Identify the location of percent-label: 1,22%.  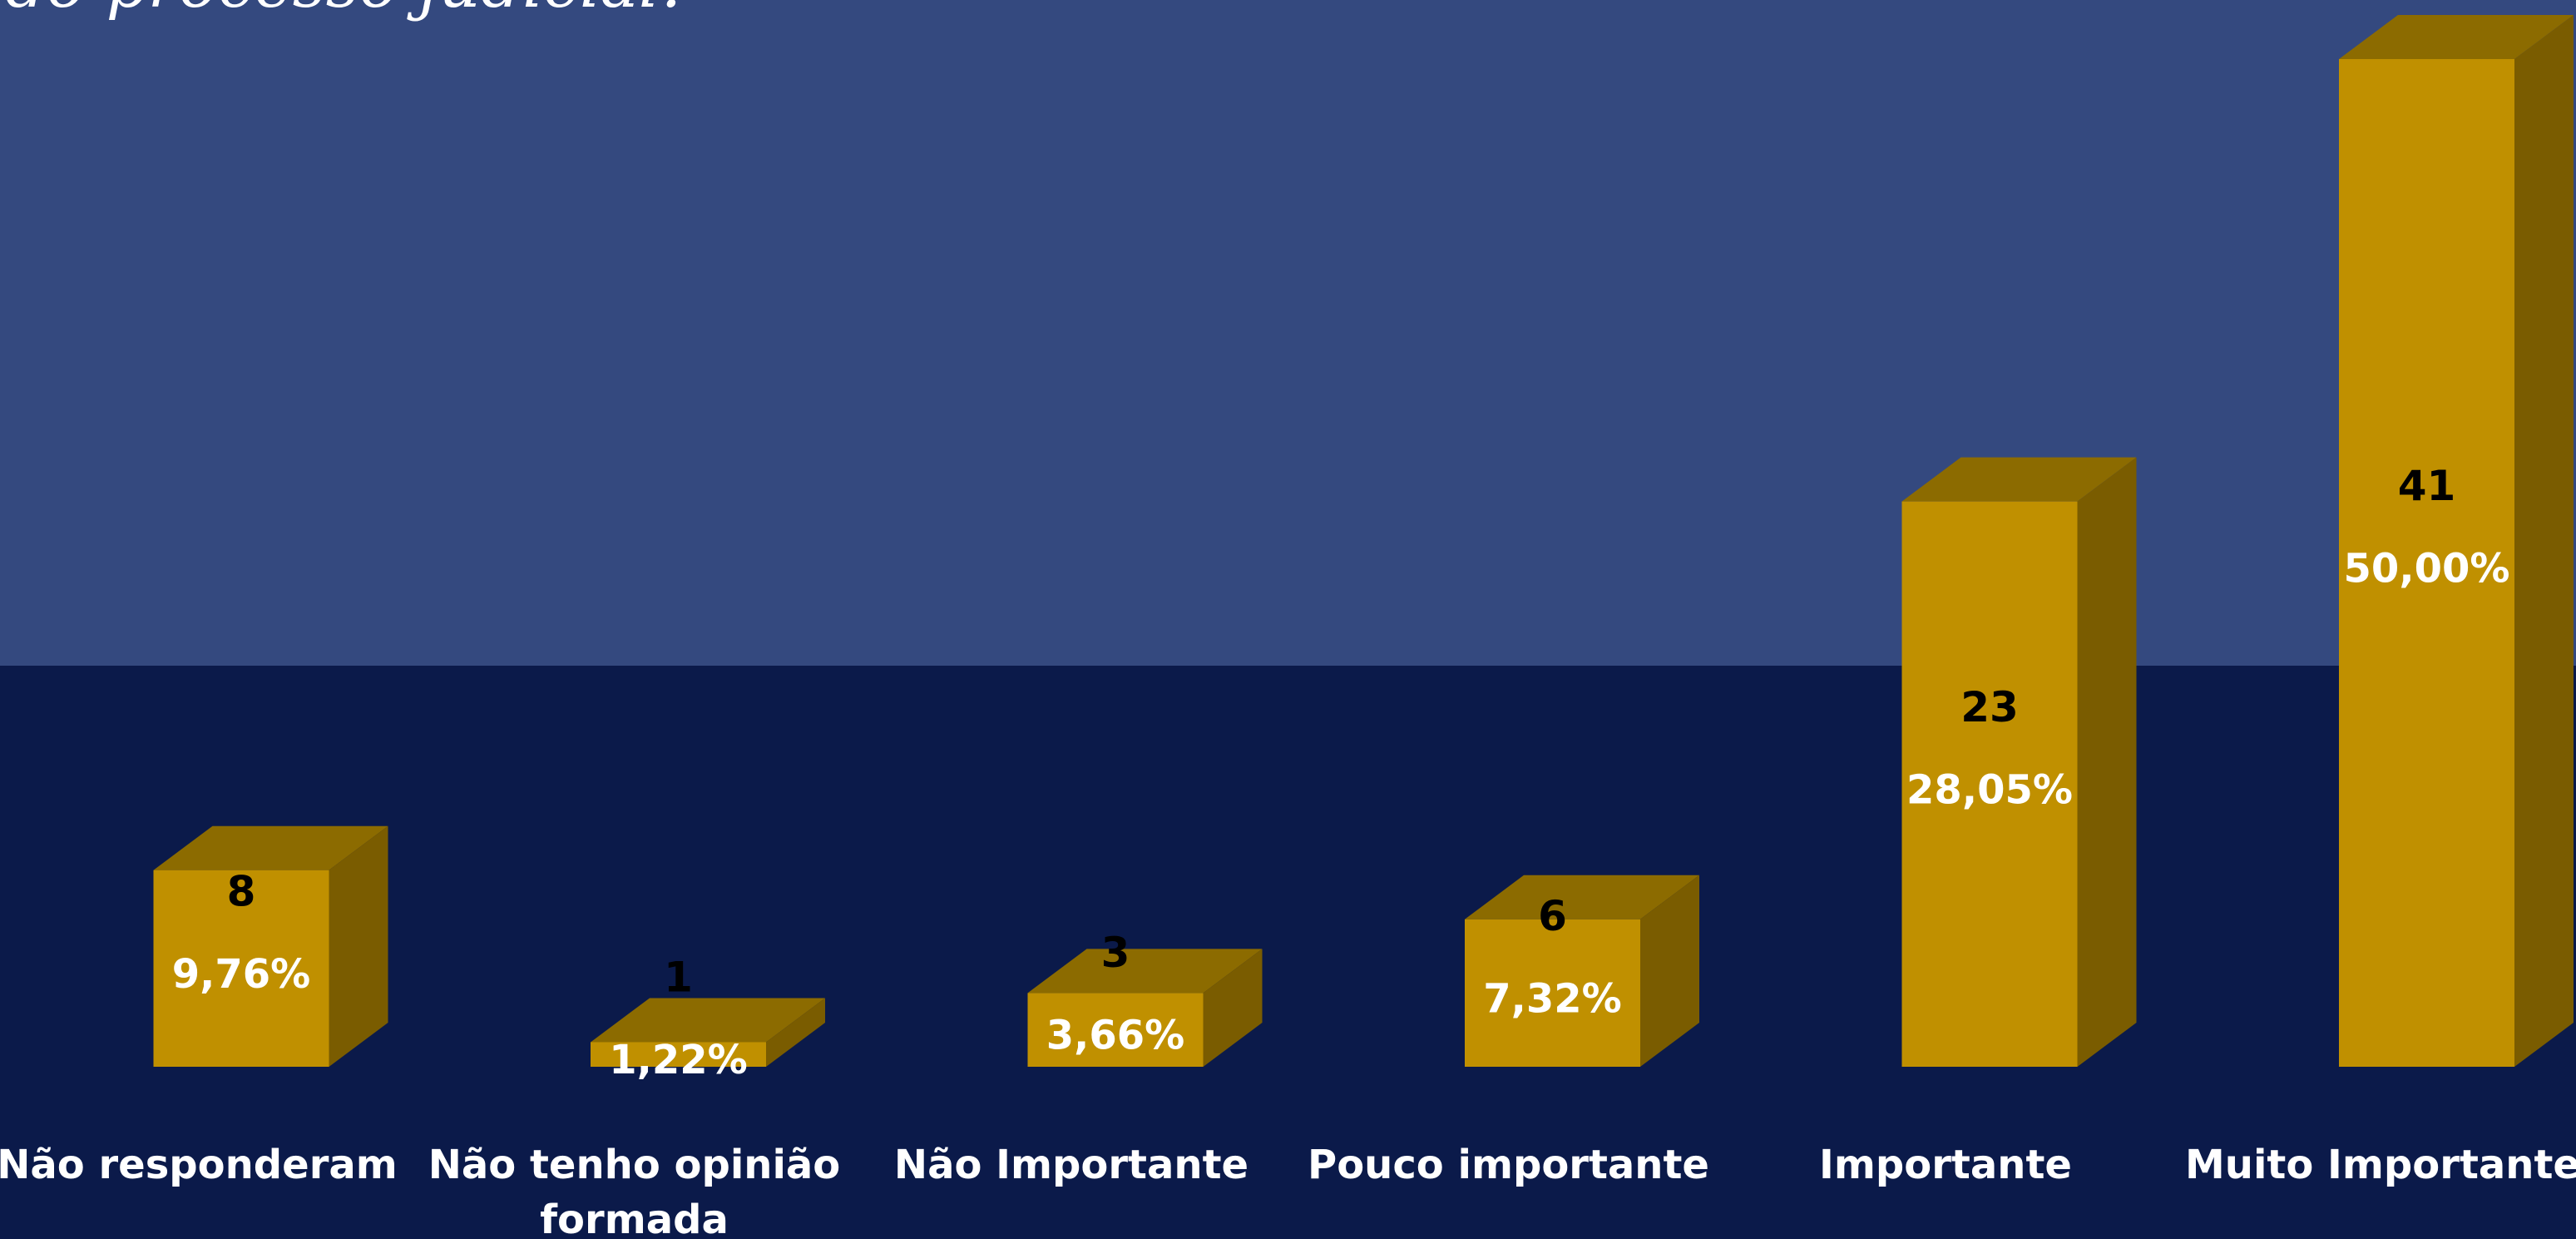
(678, 1060).